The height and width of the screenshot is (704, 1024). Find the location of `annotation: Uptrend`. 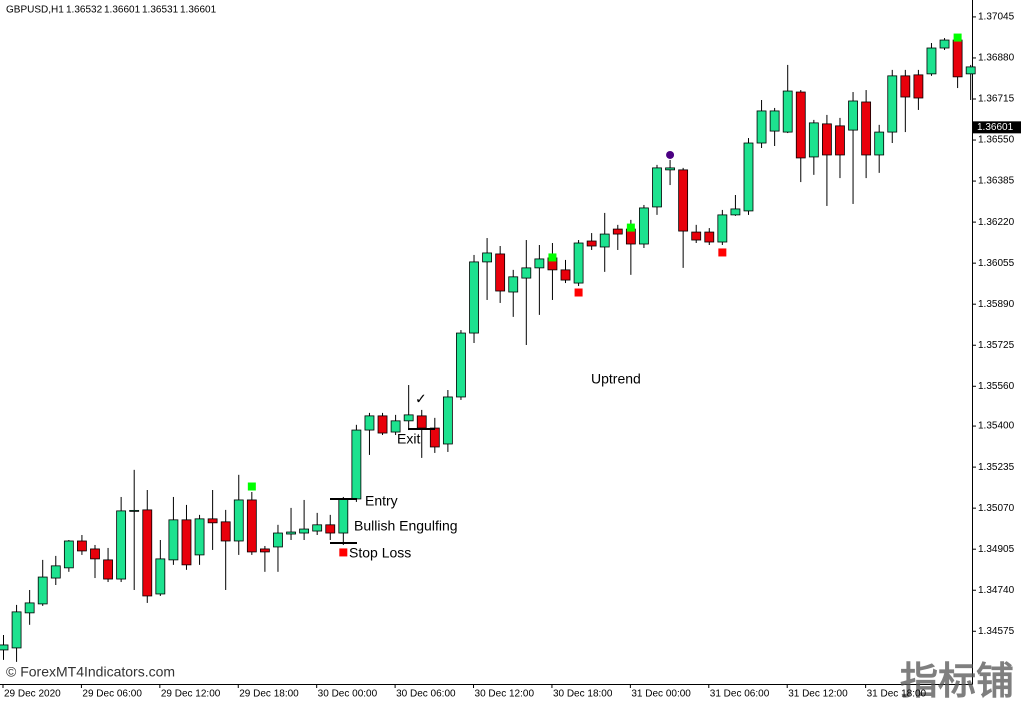

annotation: Uptrend is located at coordinates (616, 379).